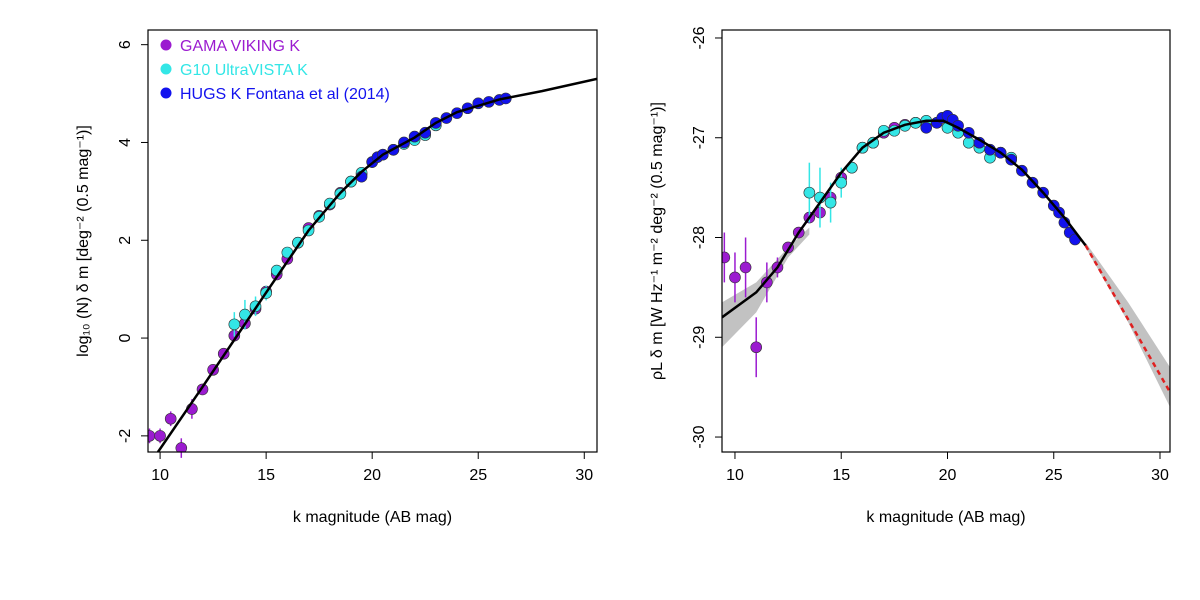 The image size is (1200, 600). Describe the element at coordinates (699, 436) in the screenshot. I see `y-tick-label: -30` at that location.